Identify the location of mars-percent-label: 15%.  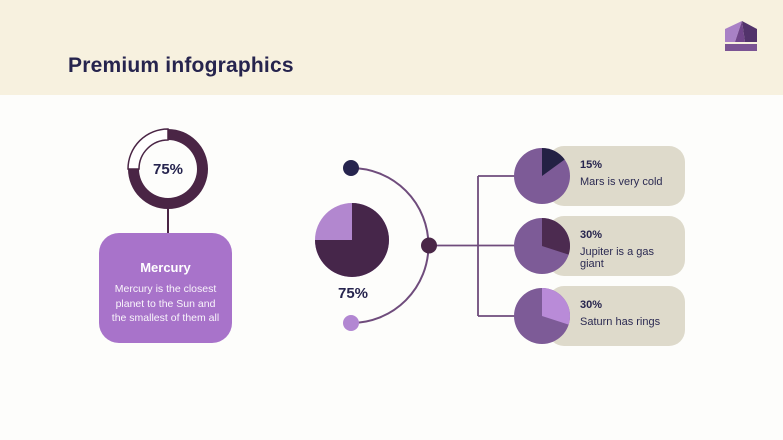
(591, 165).